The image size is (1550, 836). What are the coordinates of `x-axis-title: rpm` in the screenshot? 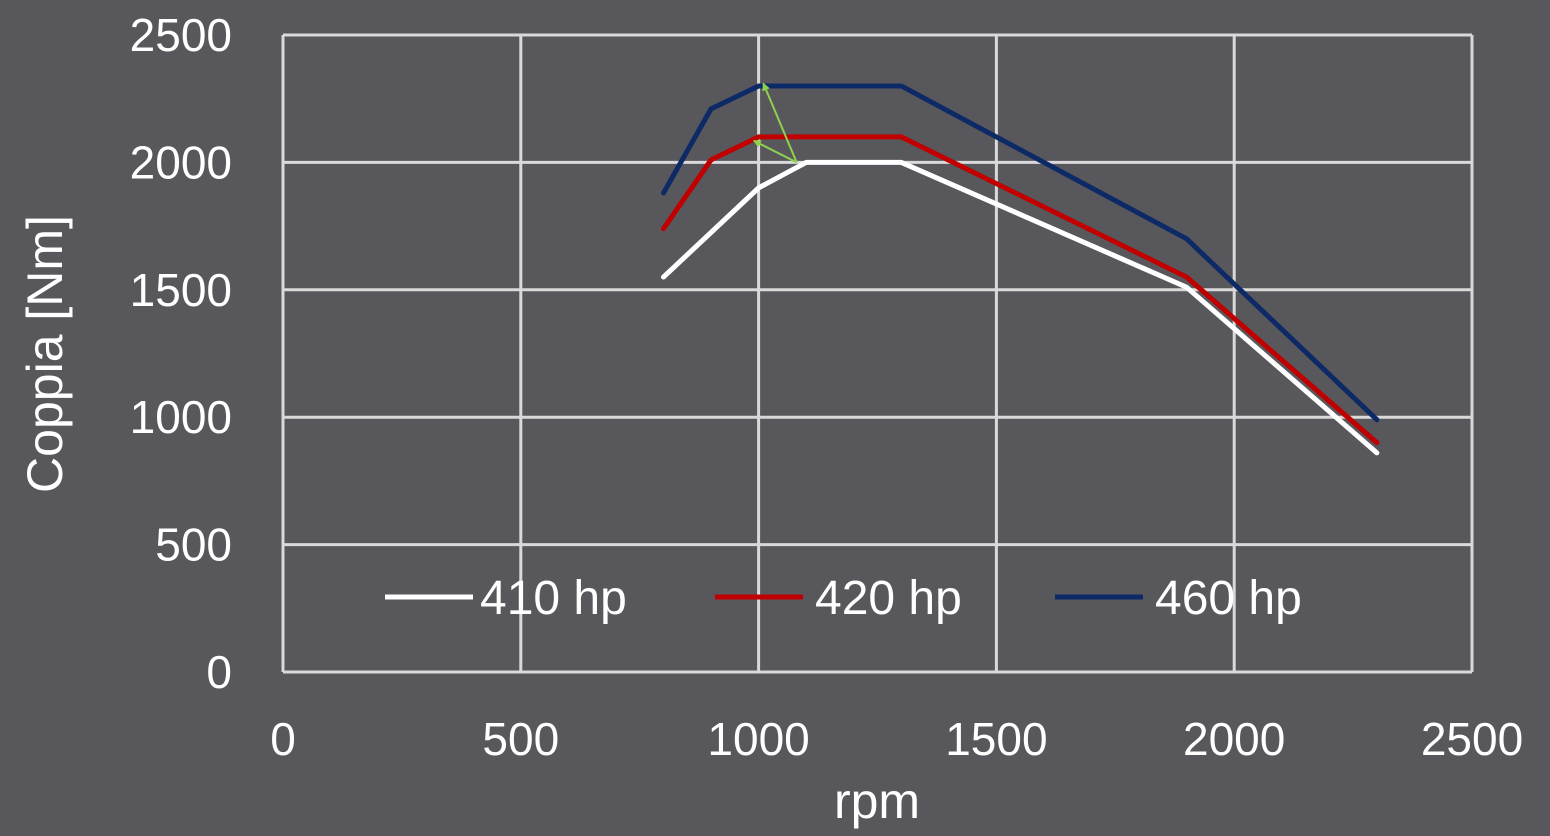 It's located at (877, 801).